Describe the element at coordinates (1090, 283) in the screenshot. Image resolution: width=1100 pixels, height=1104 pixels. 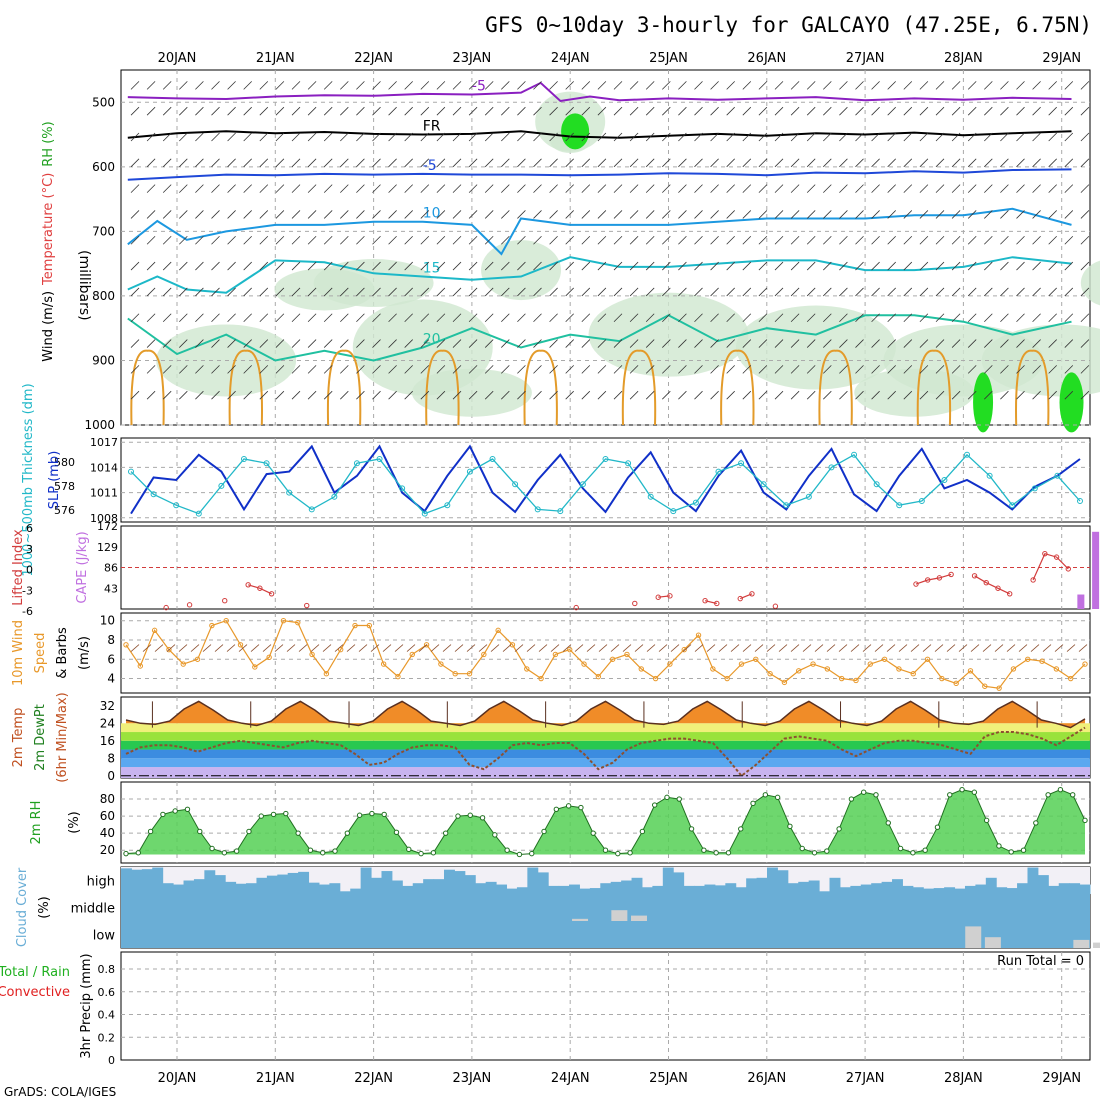
I see `rh-blob` at that location.